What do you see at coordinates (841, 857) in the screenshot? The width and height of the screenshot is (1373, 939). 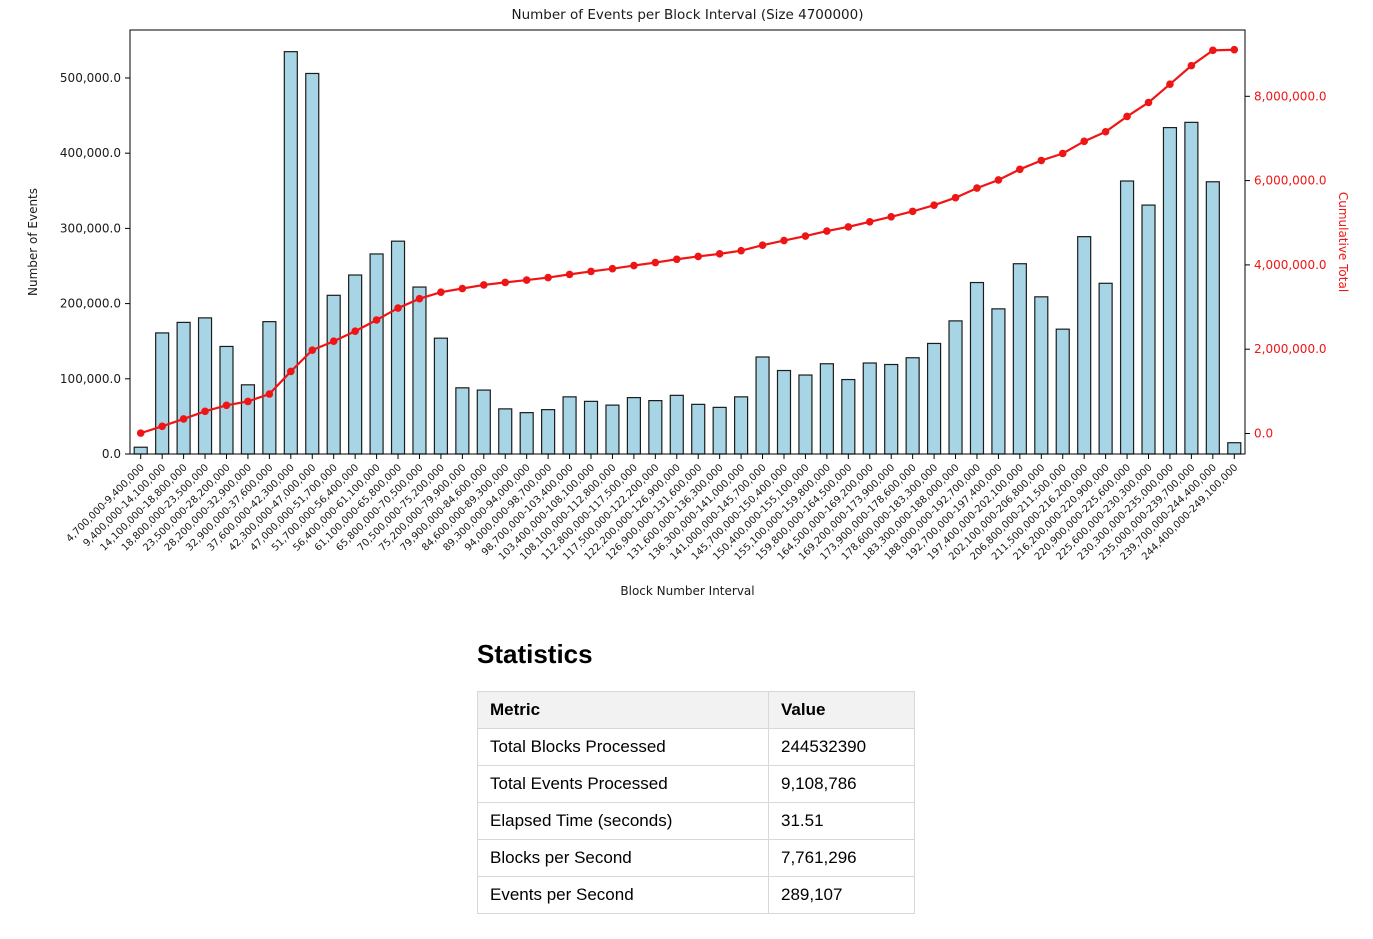 I see `value-cell: 7,761,296` at bounding box center [841, 857].